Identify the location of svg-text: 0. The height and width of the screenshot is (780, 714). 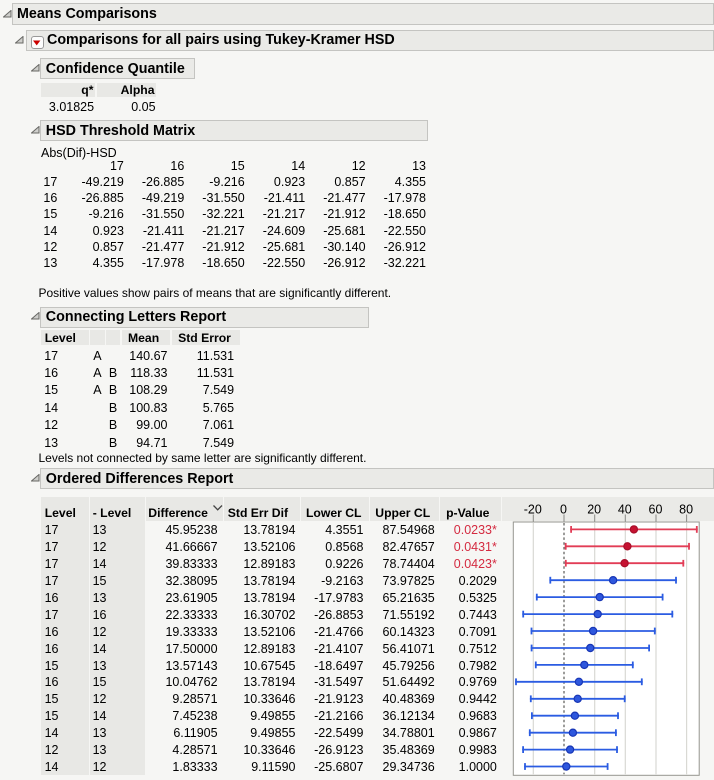
(563, 510).